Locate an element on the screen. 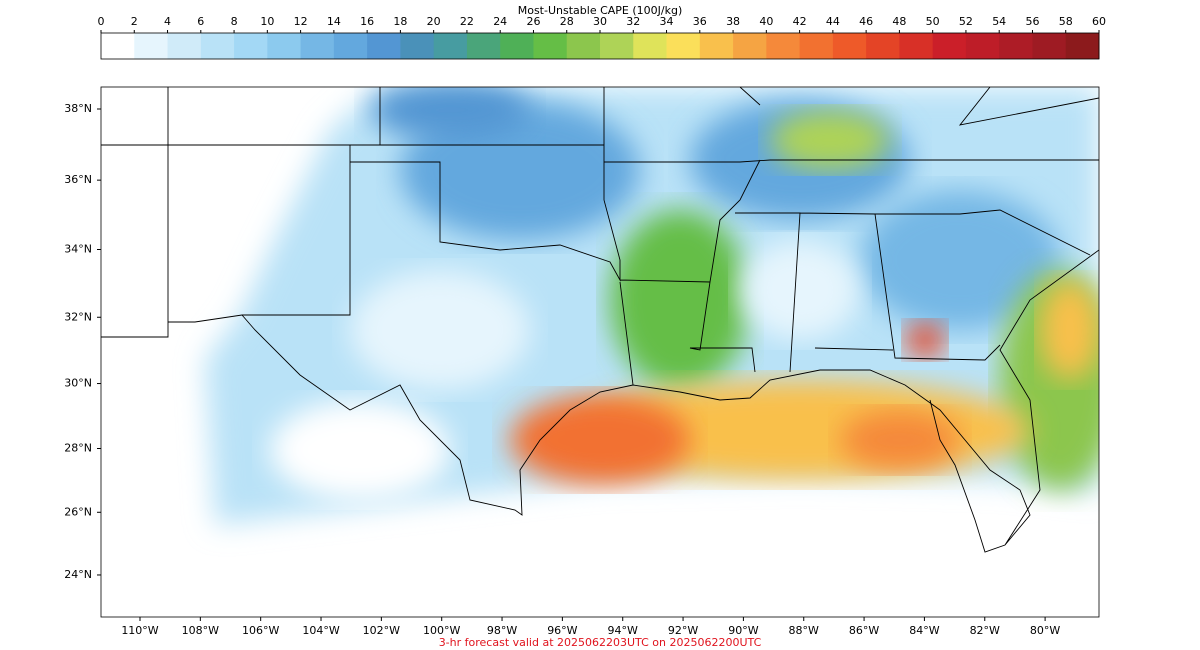  colorbar-tick-label: 46 is located at coordinates (866, 21).